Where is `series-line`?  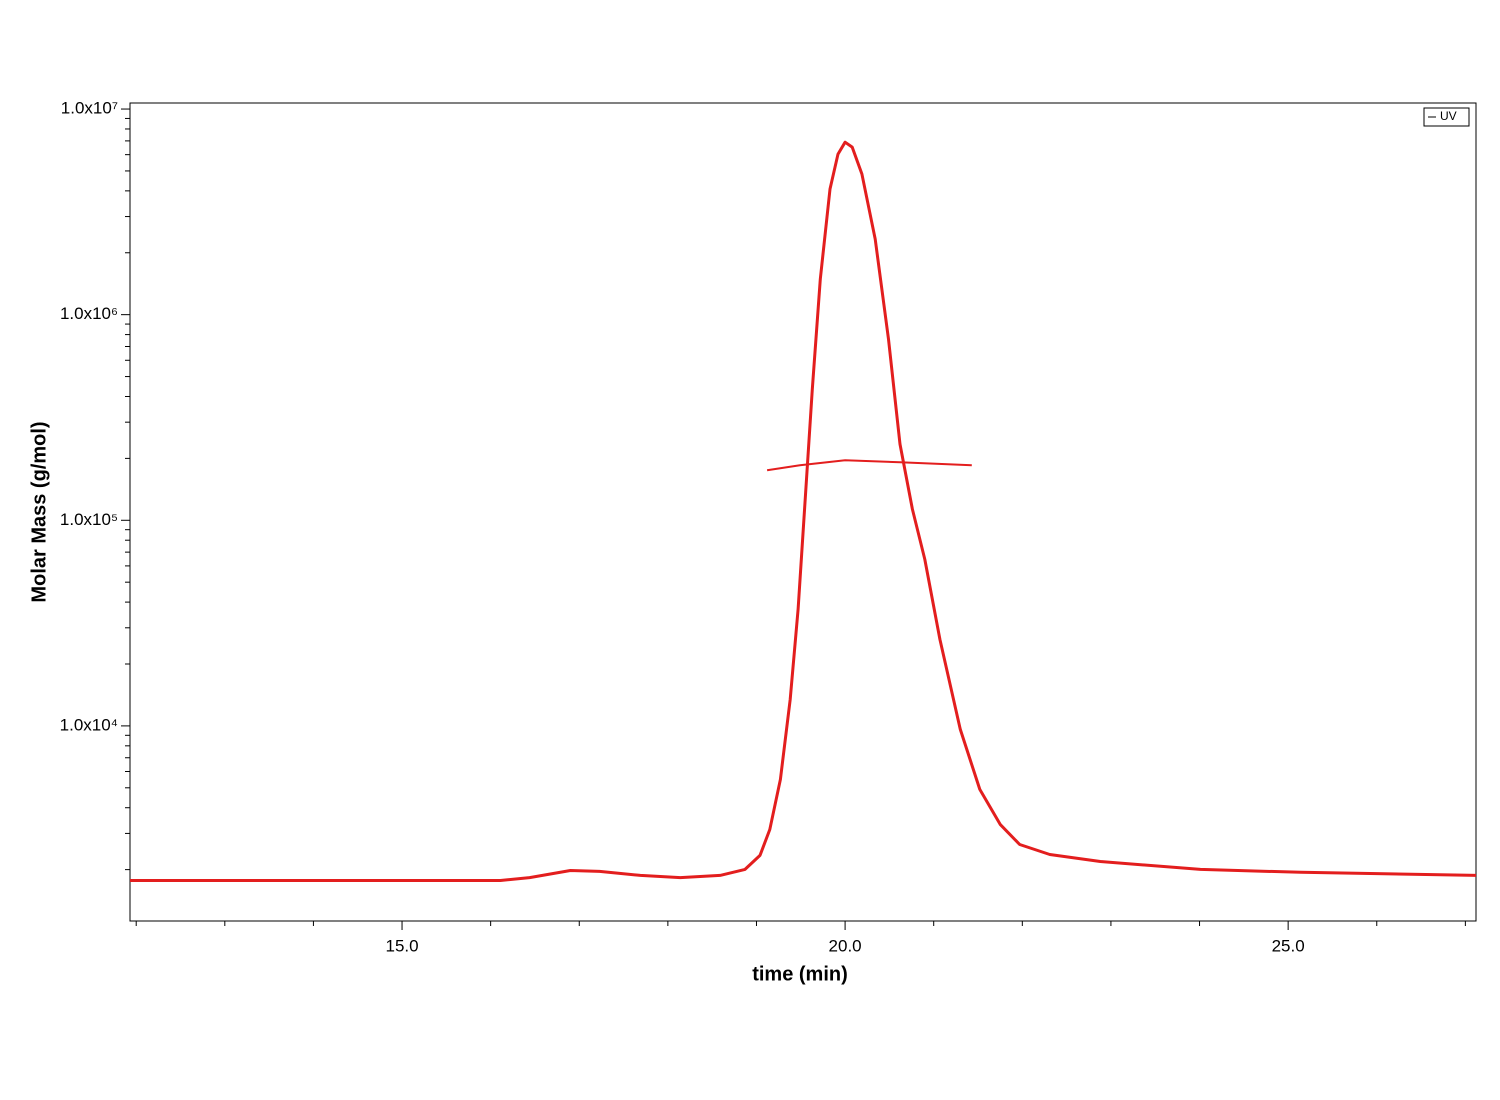 series-line is located at coordinates (869, 465).